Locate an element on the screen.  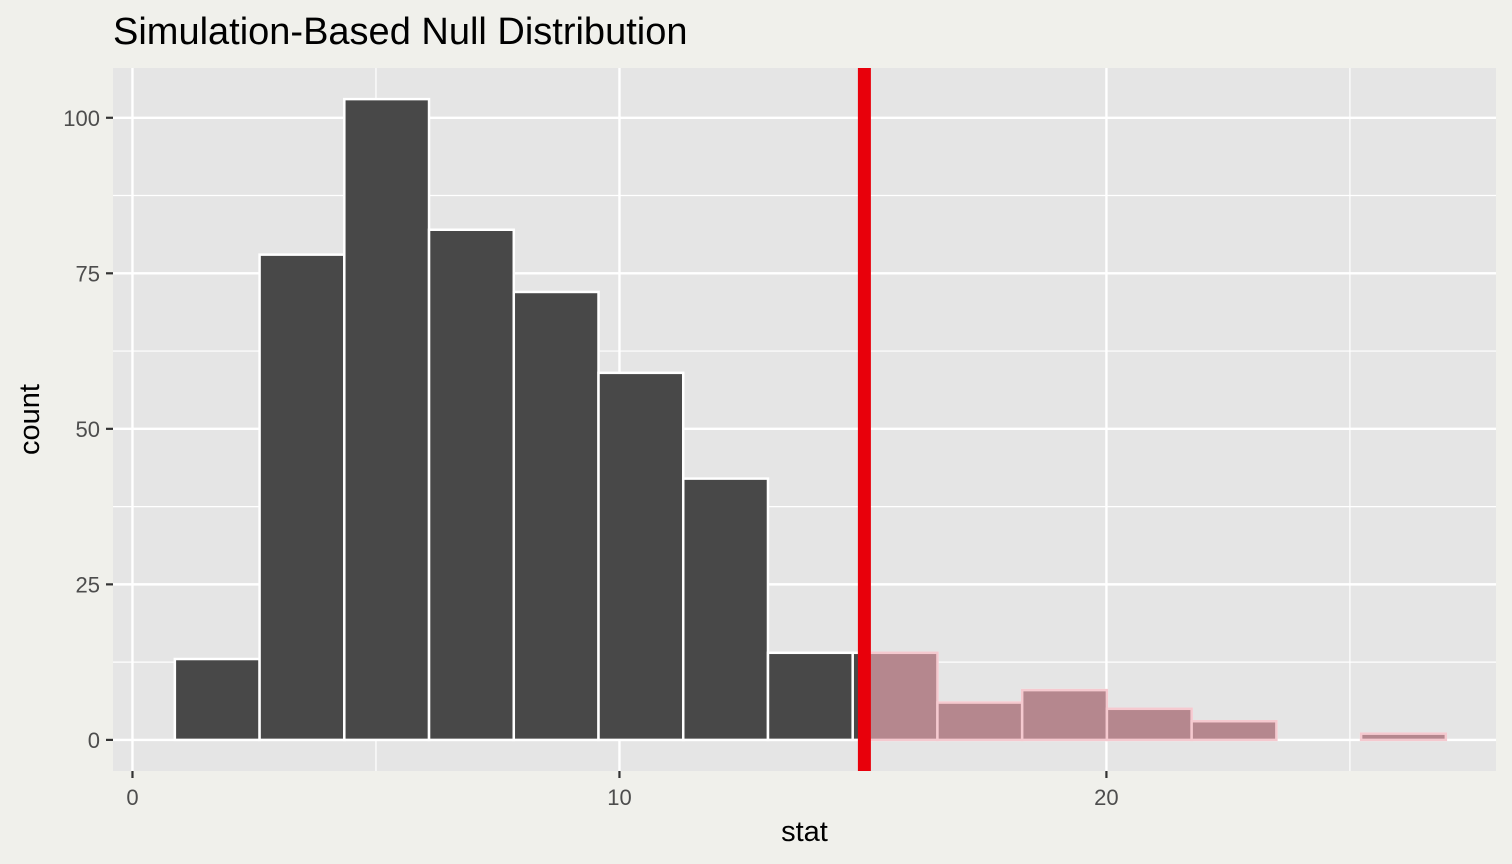
x-tick-label: 0 is located at coordinates (132, 797).